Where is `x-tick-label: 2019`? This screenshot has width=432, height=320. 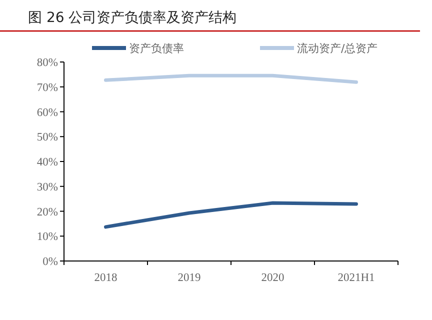 x-tick-label: 2019 is located at coordinates (189, 278).